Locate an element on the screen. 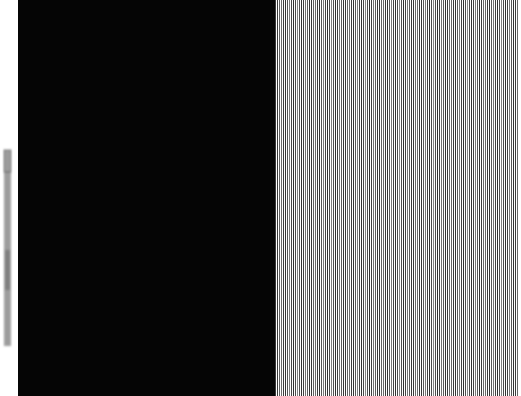 This screenshot has height=396, width=521. rotated-margin-text-mark is located at coordinates (7, 247).